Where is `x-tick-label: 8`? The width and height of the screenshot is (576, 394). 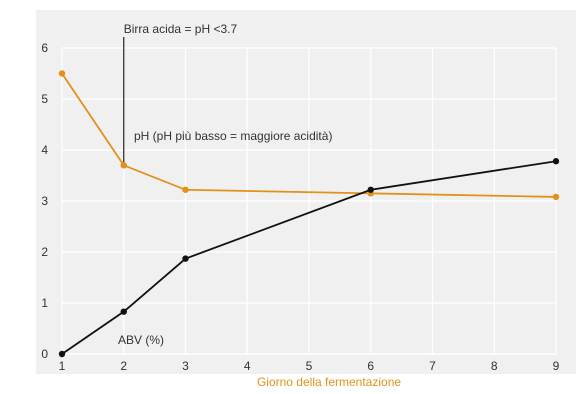 x-tick-label: 8 is located at coordinates (494, 366).